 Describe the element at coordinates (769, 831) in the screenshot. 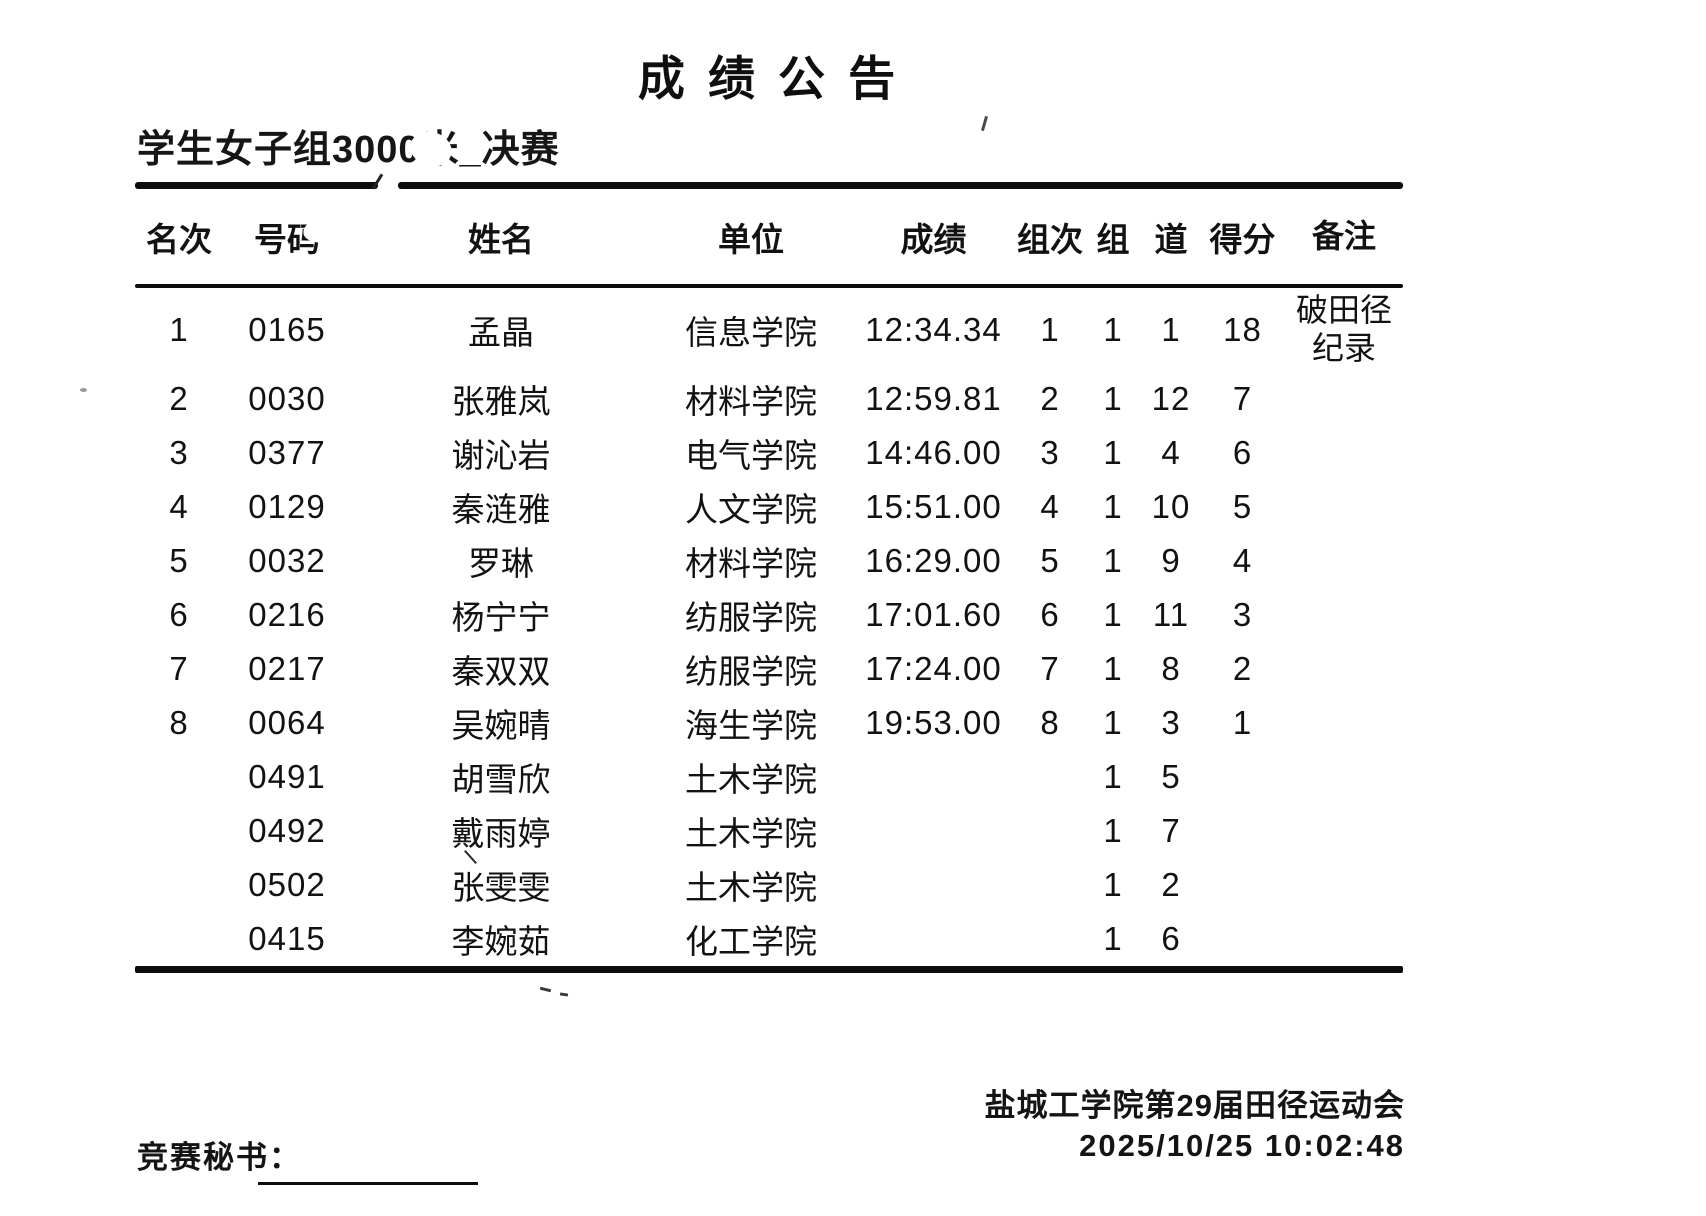

I see `table-row: 0492 戴雨婷 土木学院 1 7` at that location.